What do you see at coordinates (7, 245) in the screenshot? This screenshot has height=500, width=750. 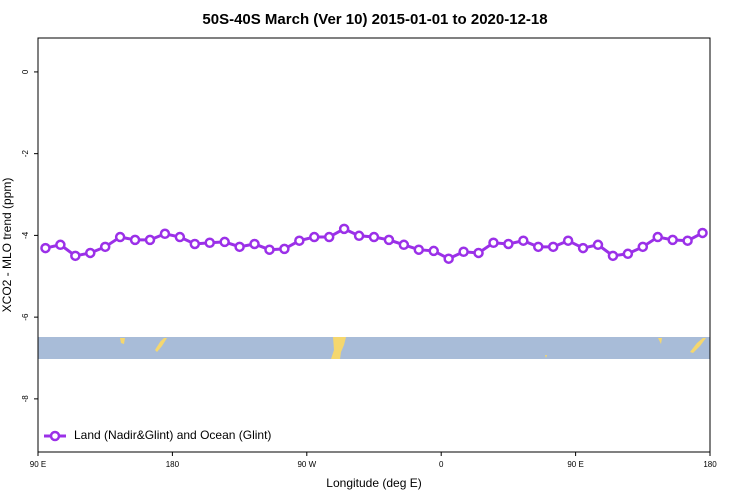 I see `y-axis-label: XCO2 - MLO trend (ppm)` at bounding box center [7, 245].